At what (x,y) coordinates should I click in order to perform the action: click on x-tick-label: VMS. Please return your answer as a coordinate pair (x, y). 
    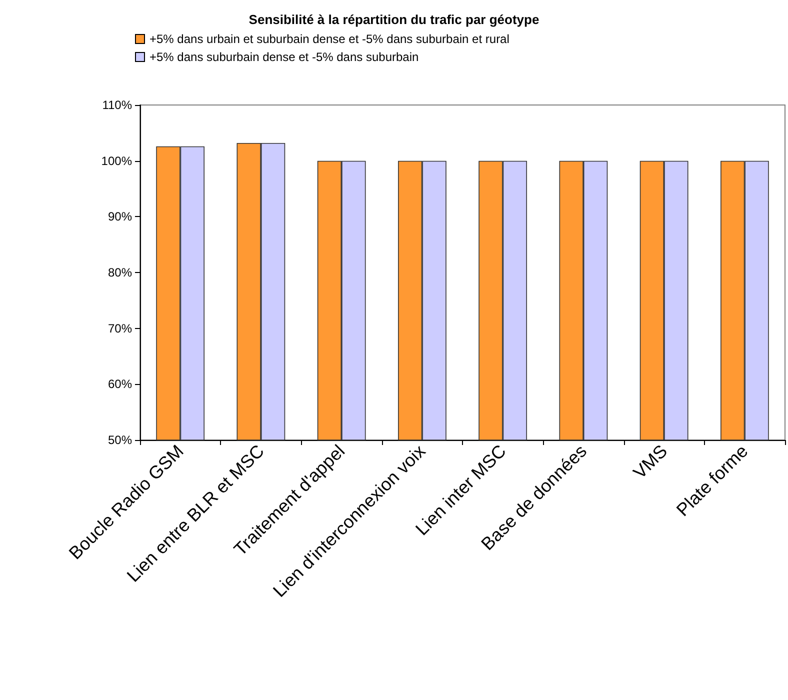
    Looking at the image, I should click on (650, 461).